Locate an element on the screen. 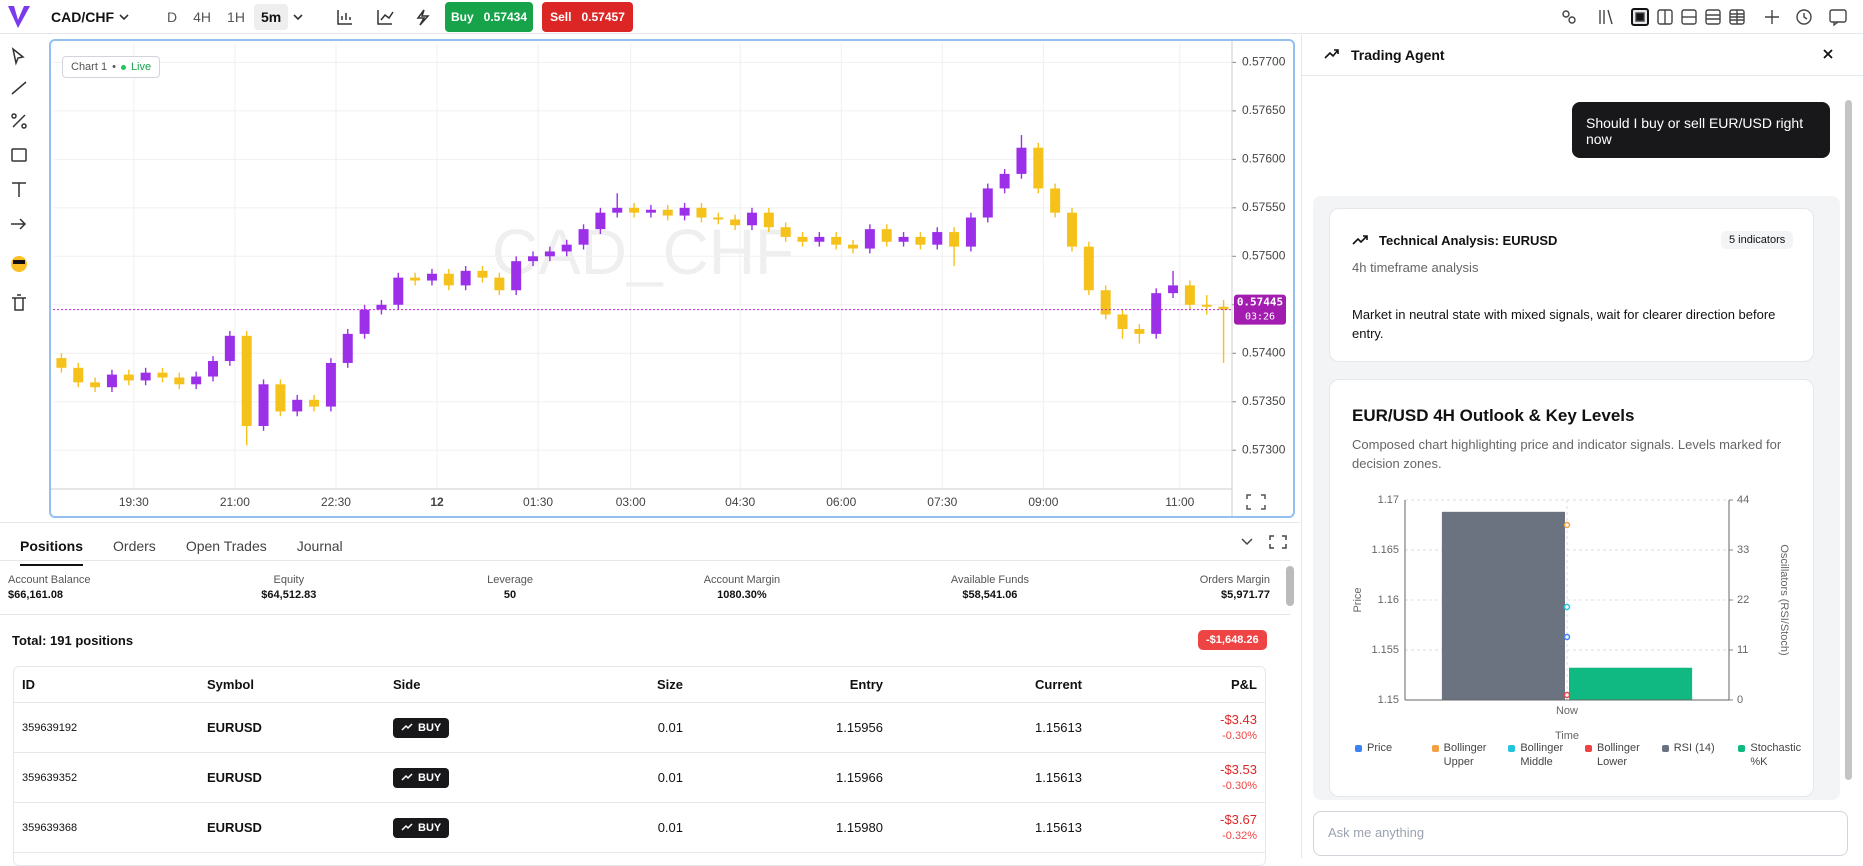  user-message: Should I buy or sell EUR/USD right now is located at coordinates (1701, 130).